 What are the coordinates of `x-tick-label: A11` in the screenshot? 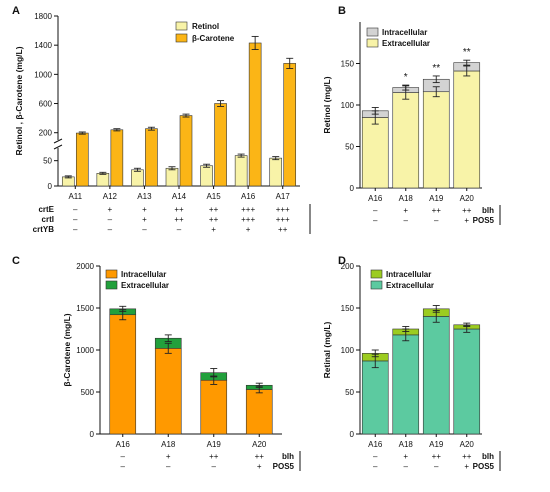 It's located at (75, 196).